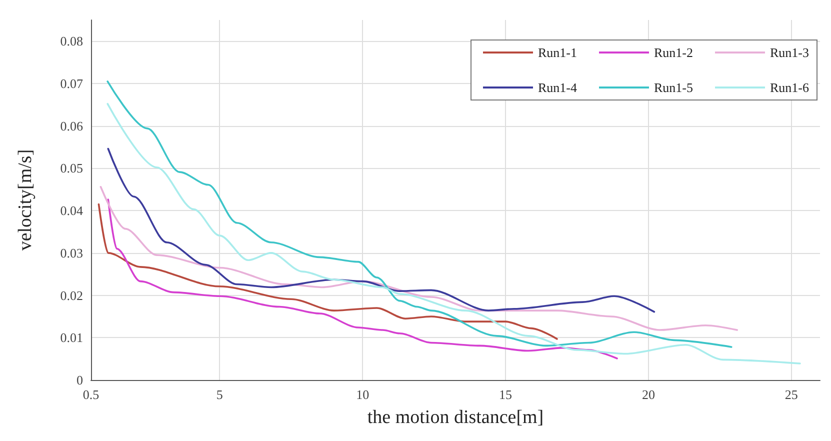 Image resolution: width=831 pixels, height=441 pixels. What do you see at coordinates (557, 52) in the screenshot?
I see `legend-label: Run1-1` at bounding box center [557, 52].